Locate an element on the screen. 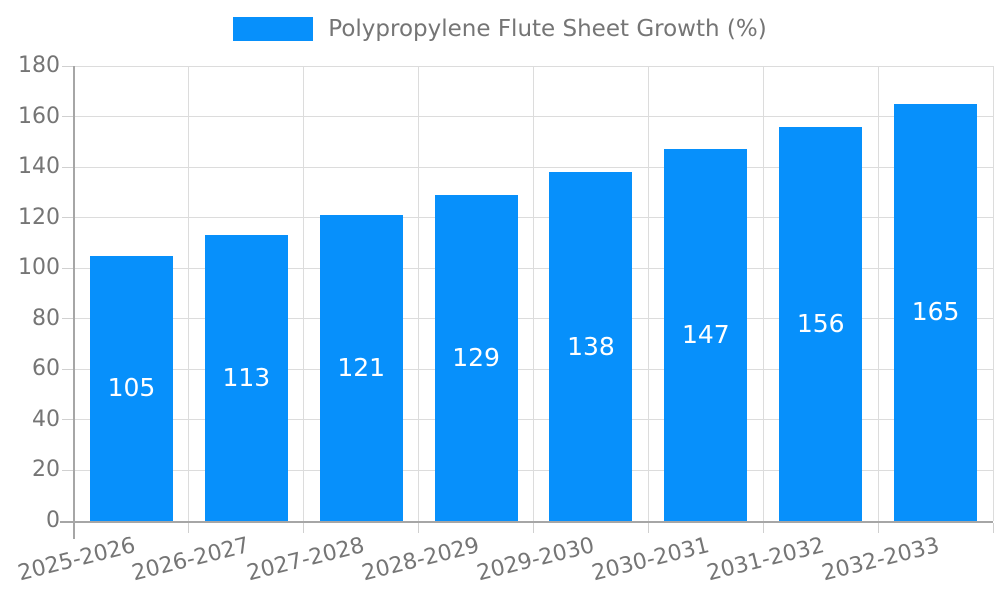  bar-value-label: 113 is located at coordinates (246, 378).